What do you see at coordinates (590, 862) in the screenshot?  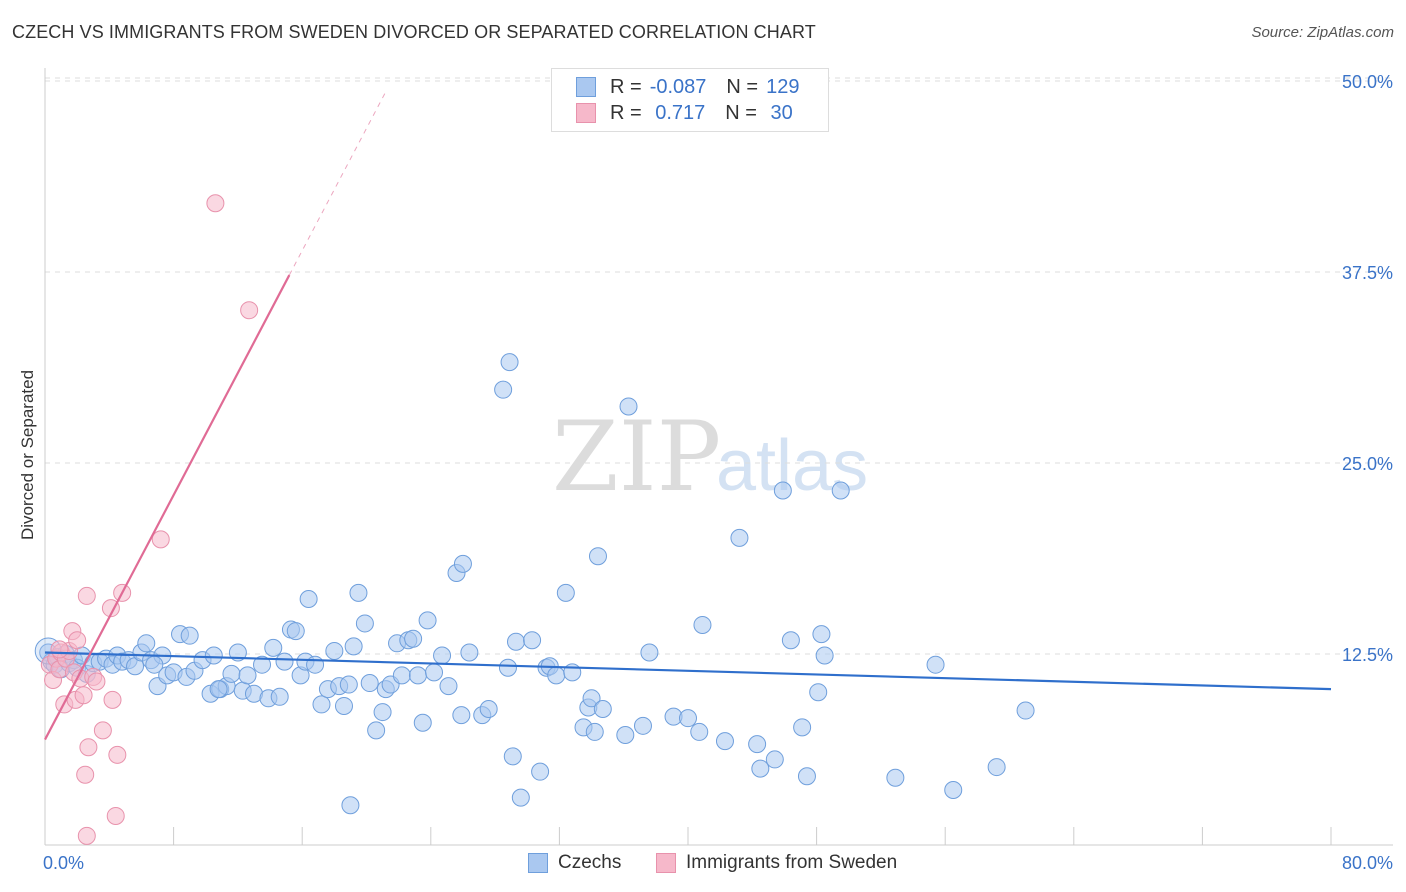 I see `czechs-label: Czechs` at bounding box center [590, 862].